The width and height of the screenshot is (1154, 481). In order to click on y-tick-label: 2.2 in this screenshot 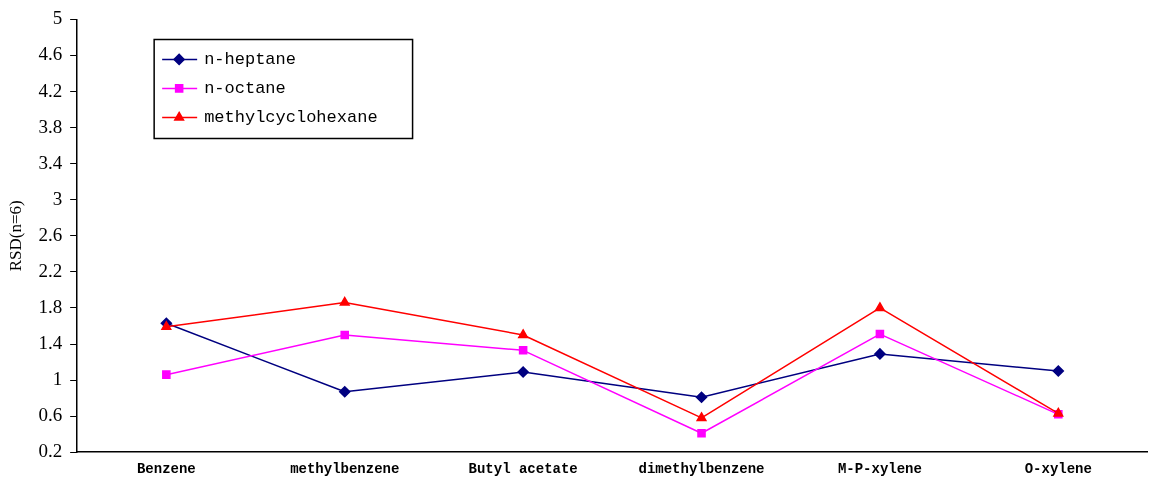, I will do `click(50, 270)`.